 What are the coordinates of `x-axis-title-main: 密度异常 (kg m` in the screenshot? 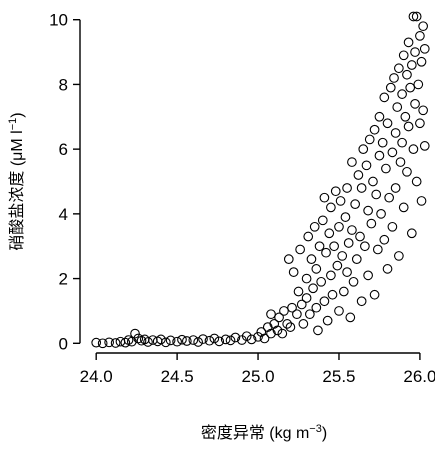 It's located at (255, 433).